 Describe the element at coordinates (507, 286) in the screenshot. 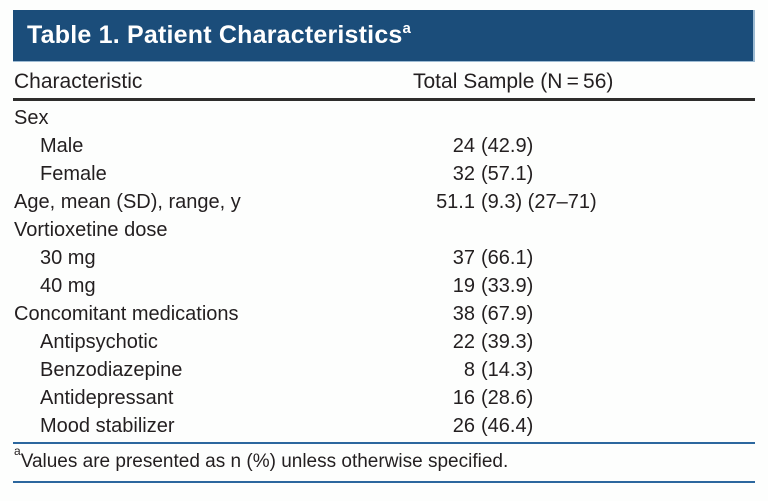

I see `row-value-pct: (33.9)` at that location.